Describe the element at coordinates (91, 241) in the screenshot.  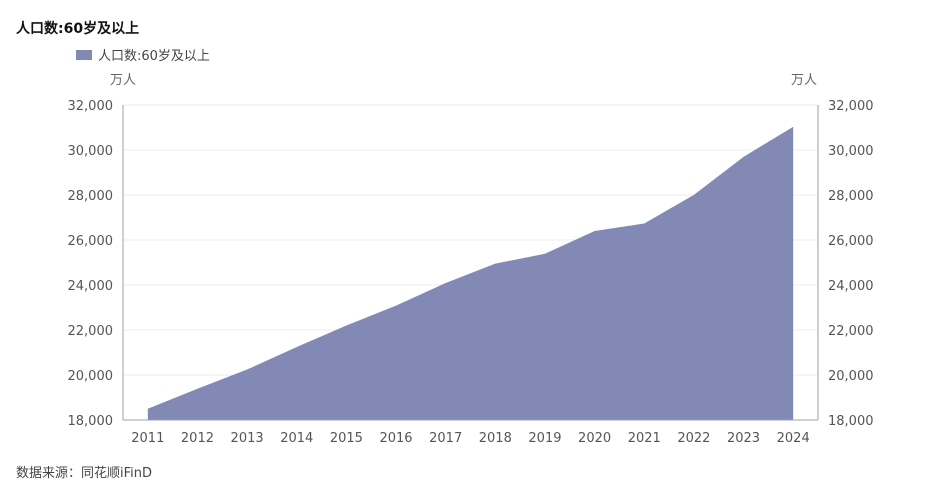
I see `y-tick-label-left: 26,000` at that location.